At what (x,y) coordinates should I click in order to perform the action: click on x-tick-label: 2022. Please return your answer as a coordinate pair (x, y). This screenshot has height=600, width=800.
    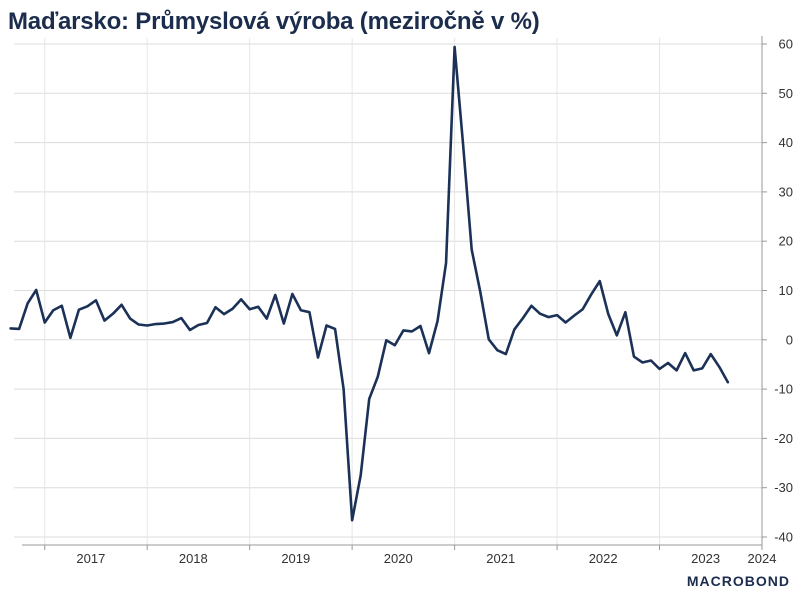
    Looking at the image, I should click on (603, 558).